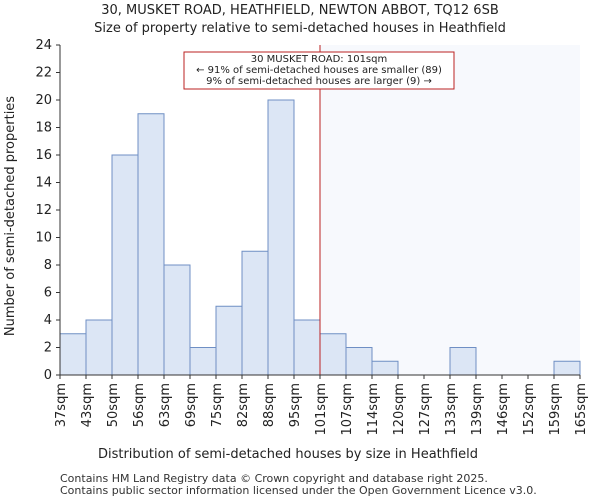 Image resolution: width=600 pixels, height=504 pixels. What do you see at coordinates (321, 409) in the screenshot?
I see `x-tick-label-101sqm: 101sqm` at bounding box center [321, 409].